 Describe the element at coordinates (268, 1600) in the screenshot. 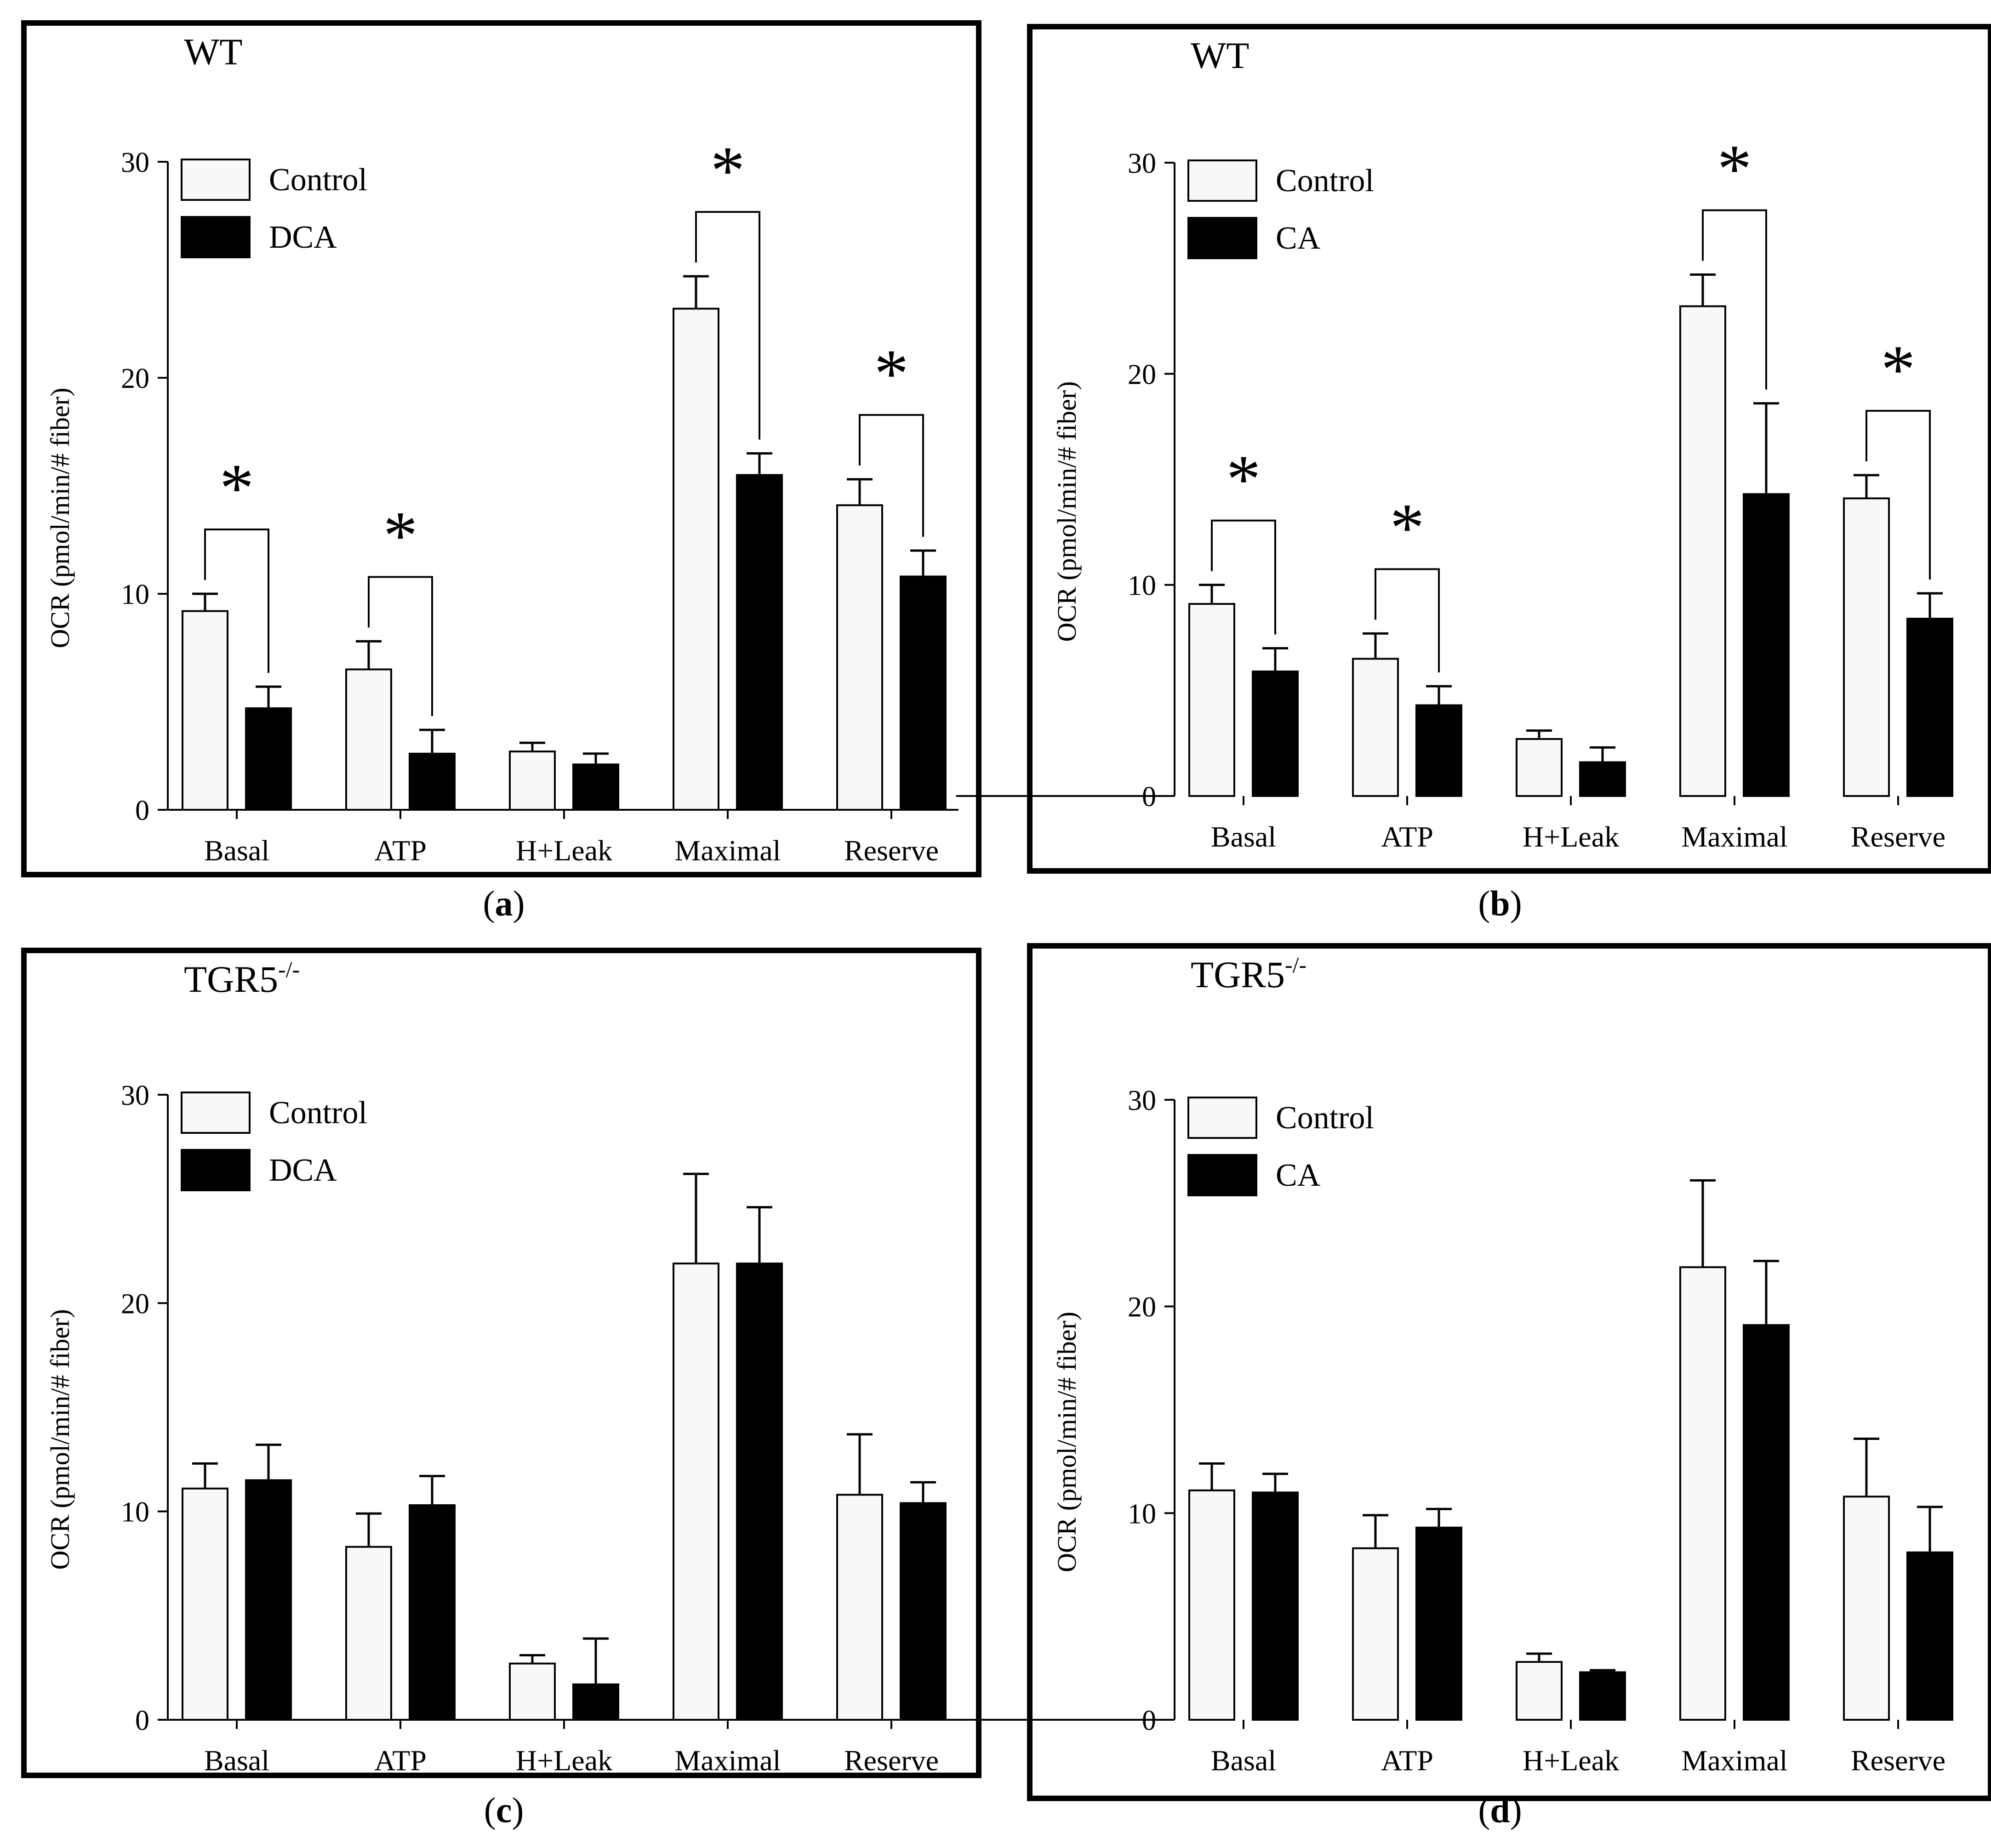

I see `bar-dca-basal` at that location.